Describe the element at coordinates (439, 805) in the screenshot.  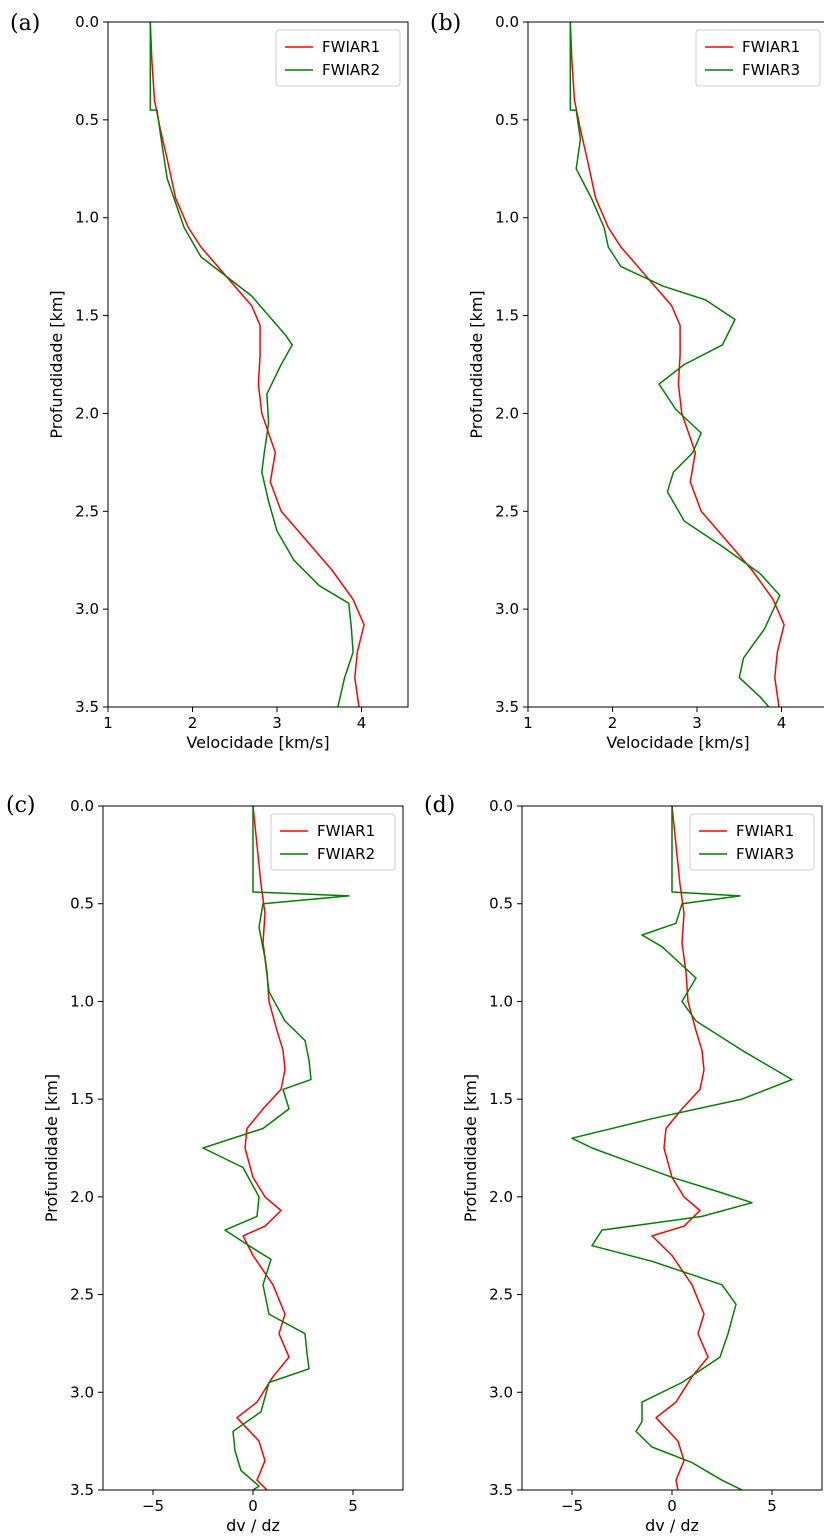
I see `panel-label: (d)` at that location.